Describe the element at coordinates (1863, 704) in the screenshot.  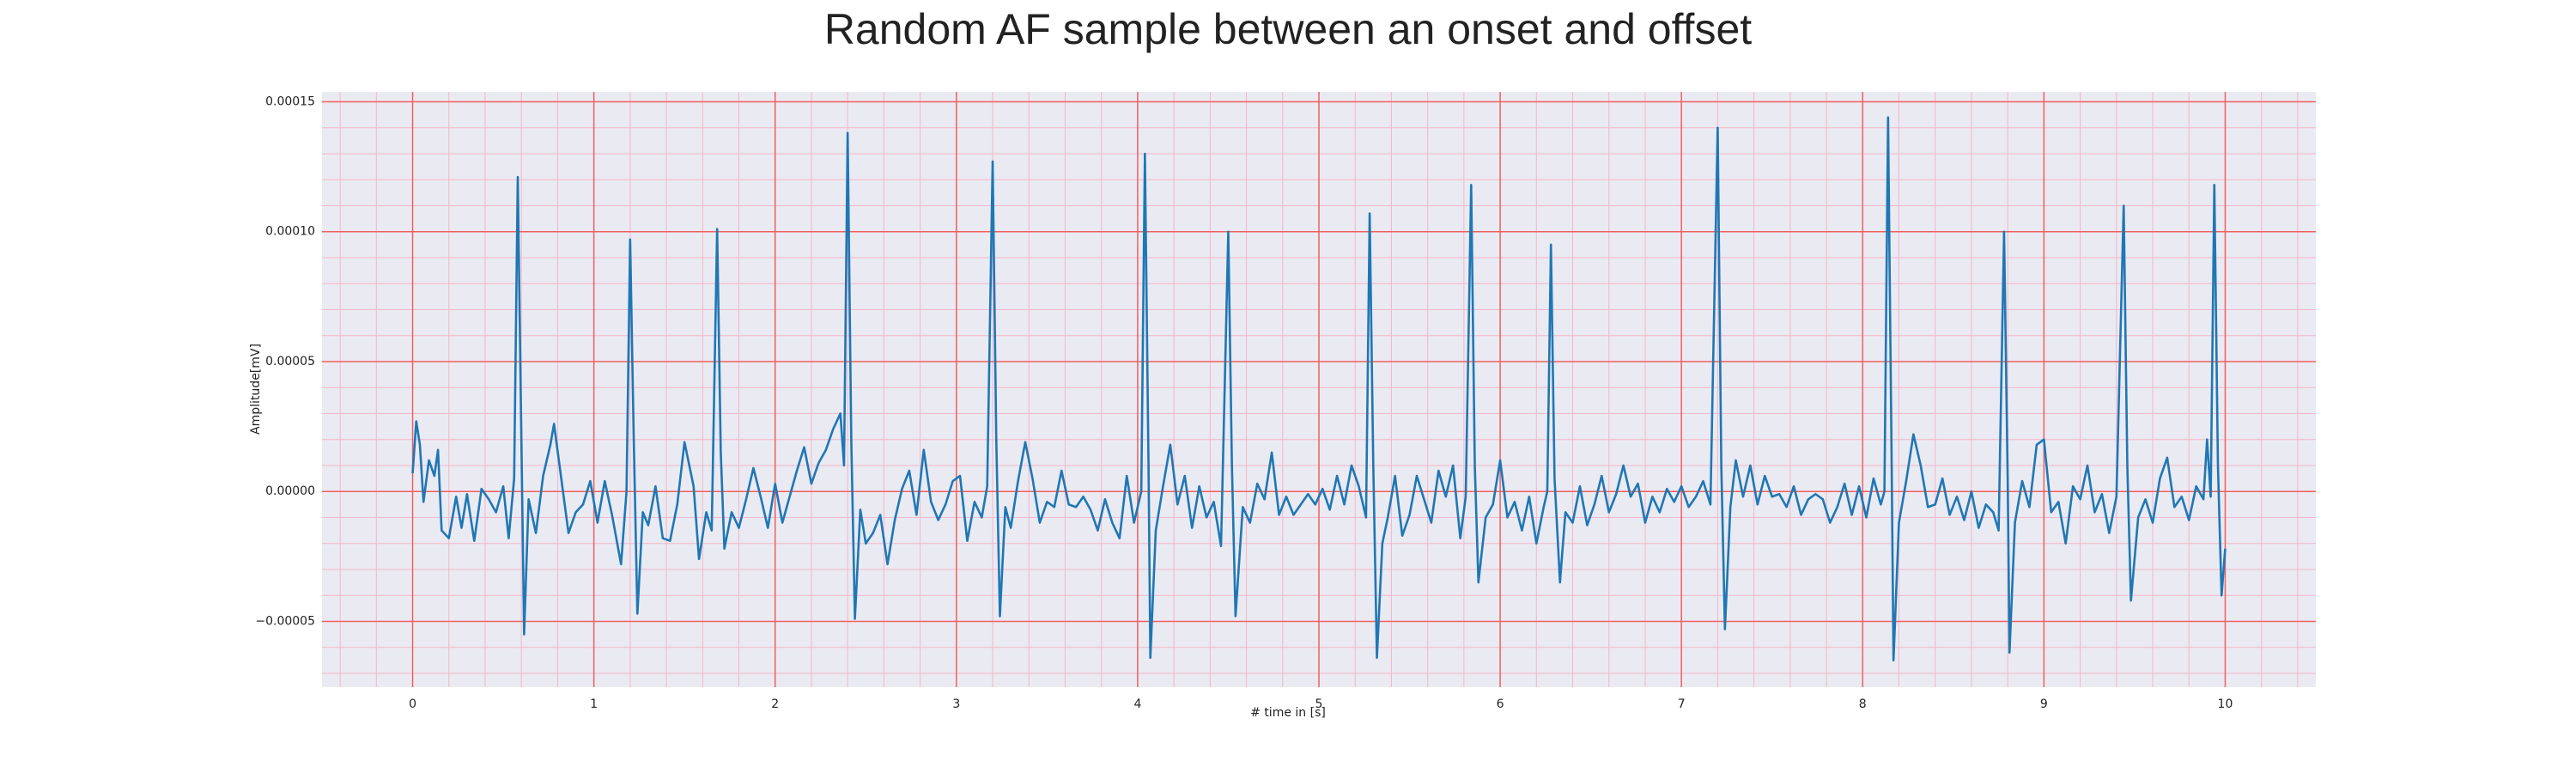
I see `x-tick-label: 8` at that location.